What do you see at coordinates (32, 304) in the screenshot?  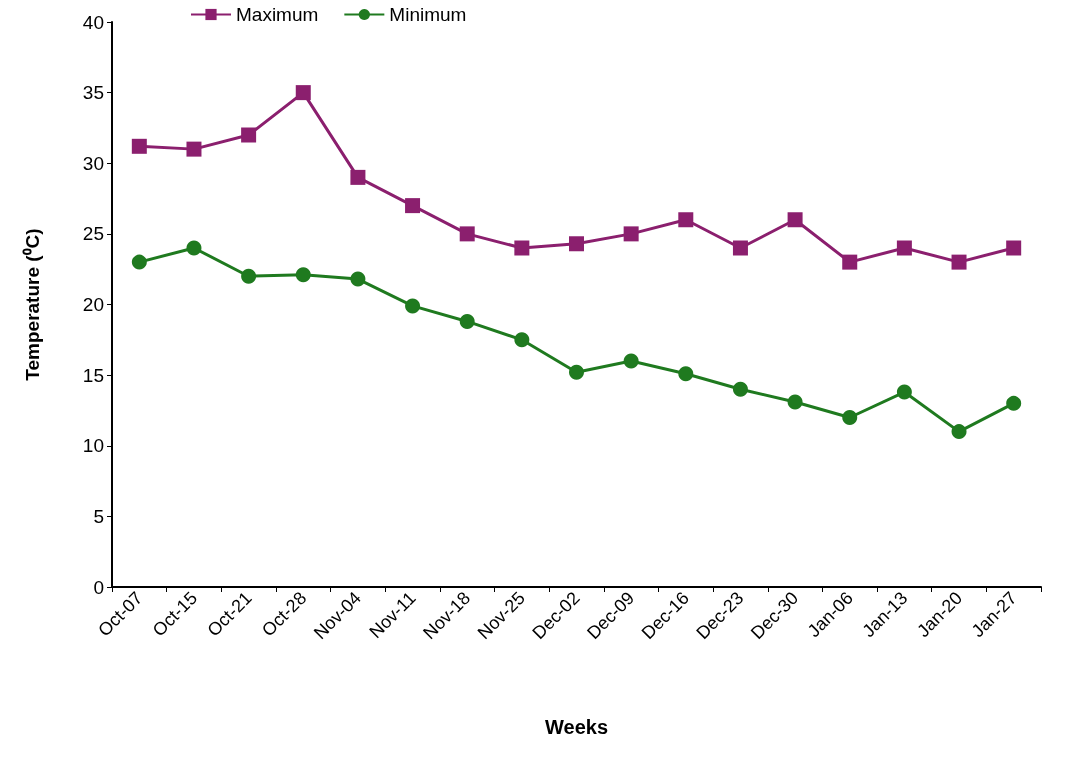 I see `y-axis-title: Temperature (⁰C)` at bounding box center [32, 304].